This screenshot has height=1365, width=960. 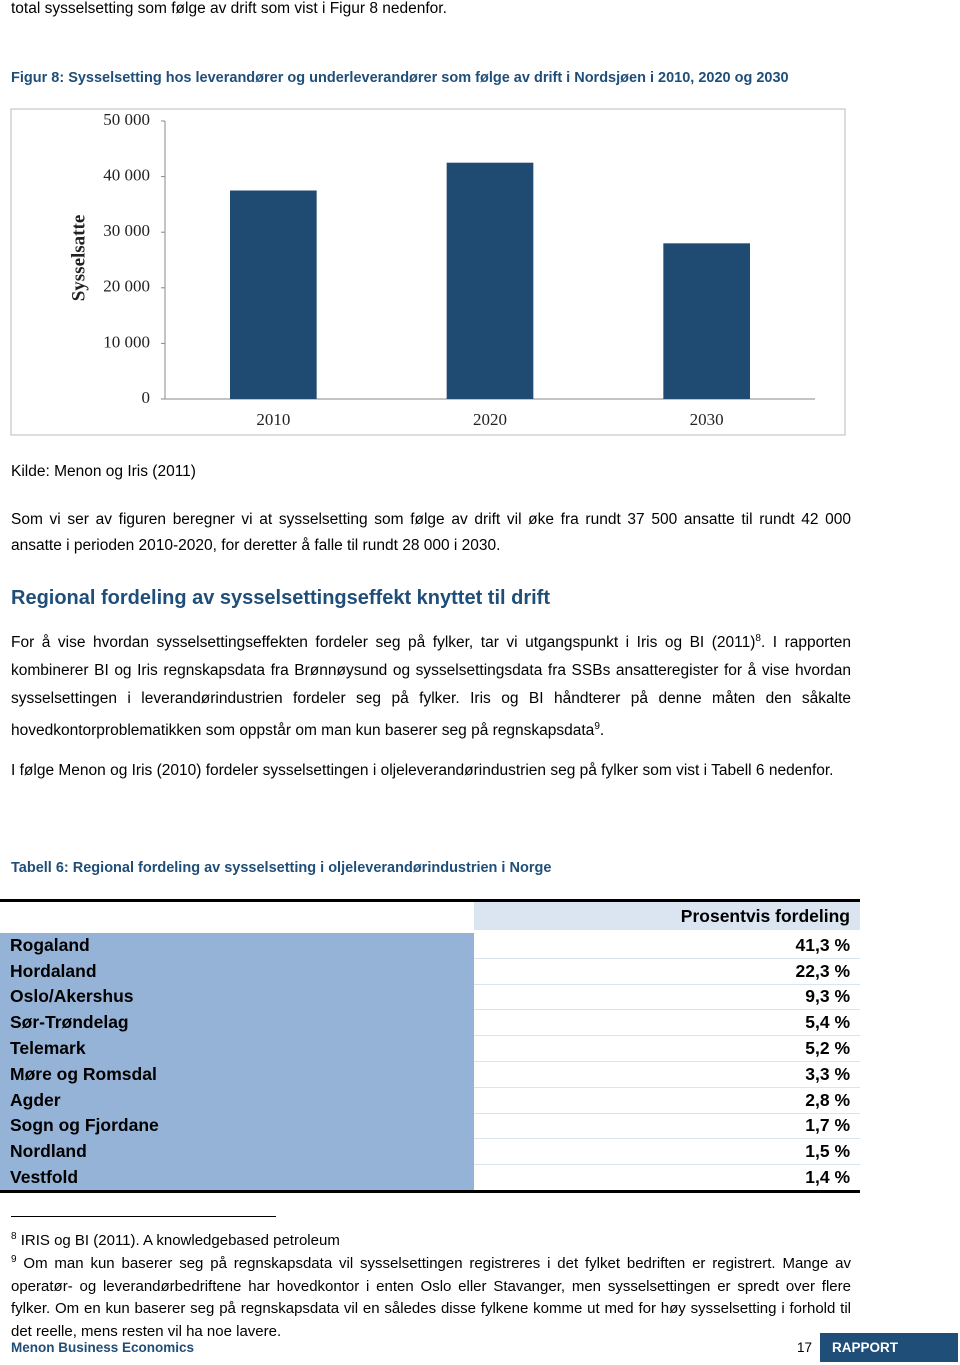 What do you see at coordinates (667, 1152) in the screenshot?
I see `value-cell: 1,5 %` at bounding box center [667, 1152].